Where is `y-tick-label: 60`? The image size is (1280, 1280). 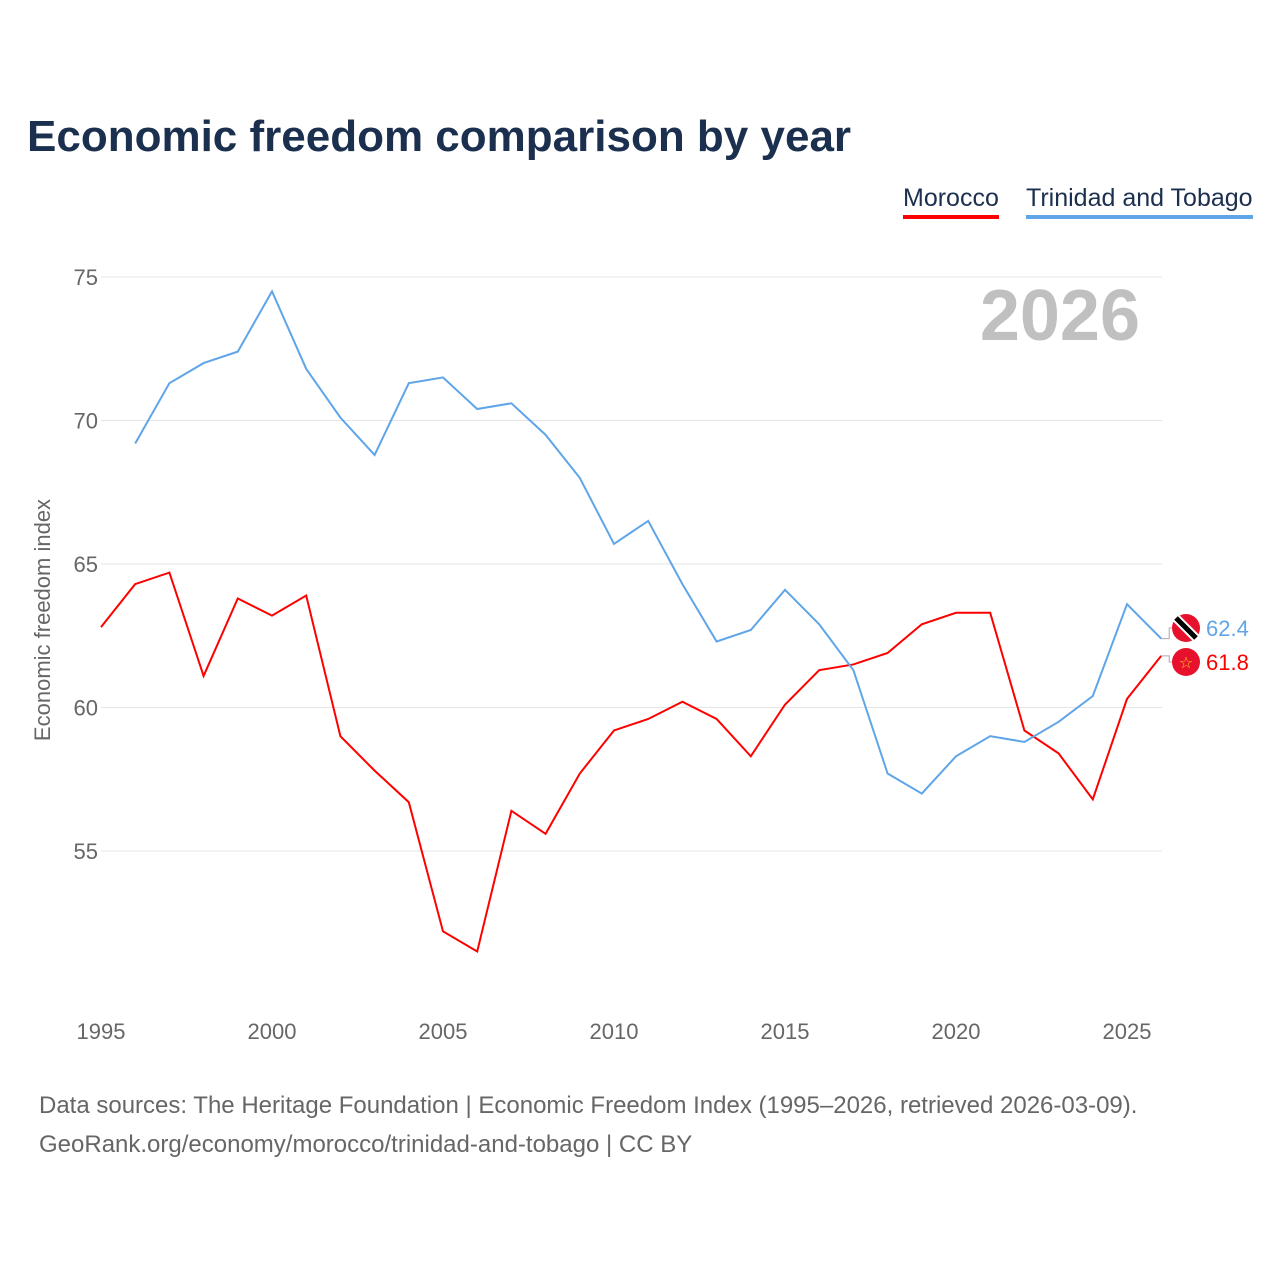
y-tick-label: 60 is located at coordinates (86, 708).